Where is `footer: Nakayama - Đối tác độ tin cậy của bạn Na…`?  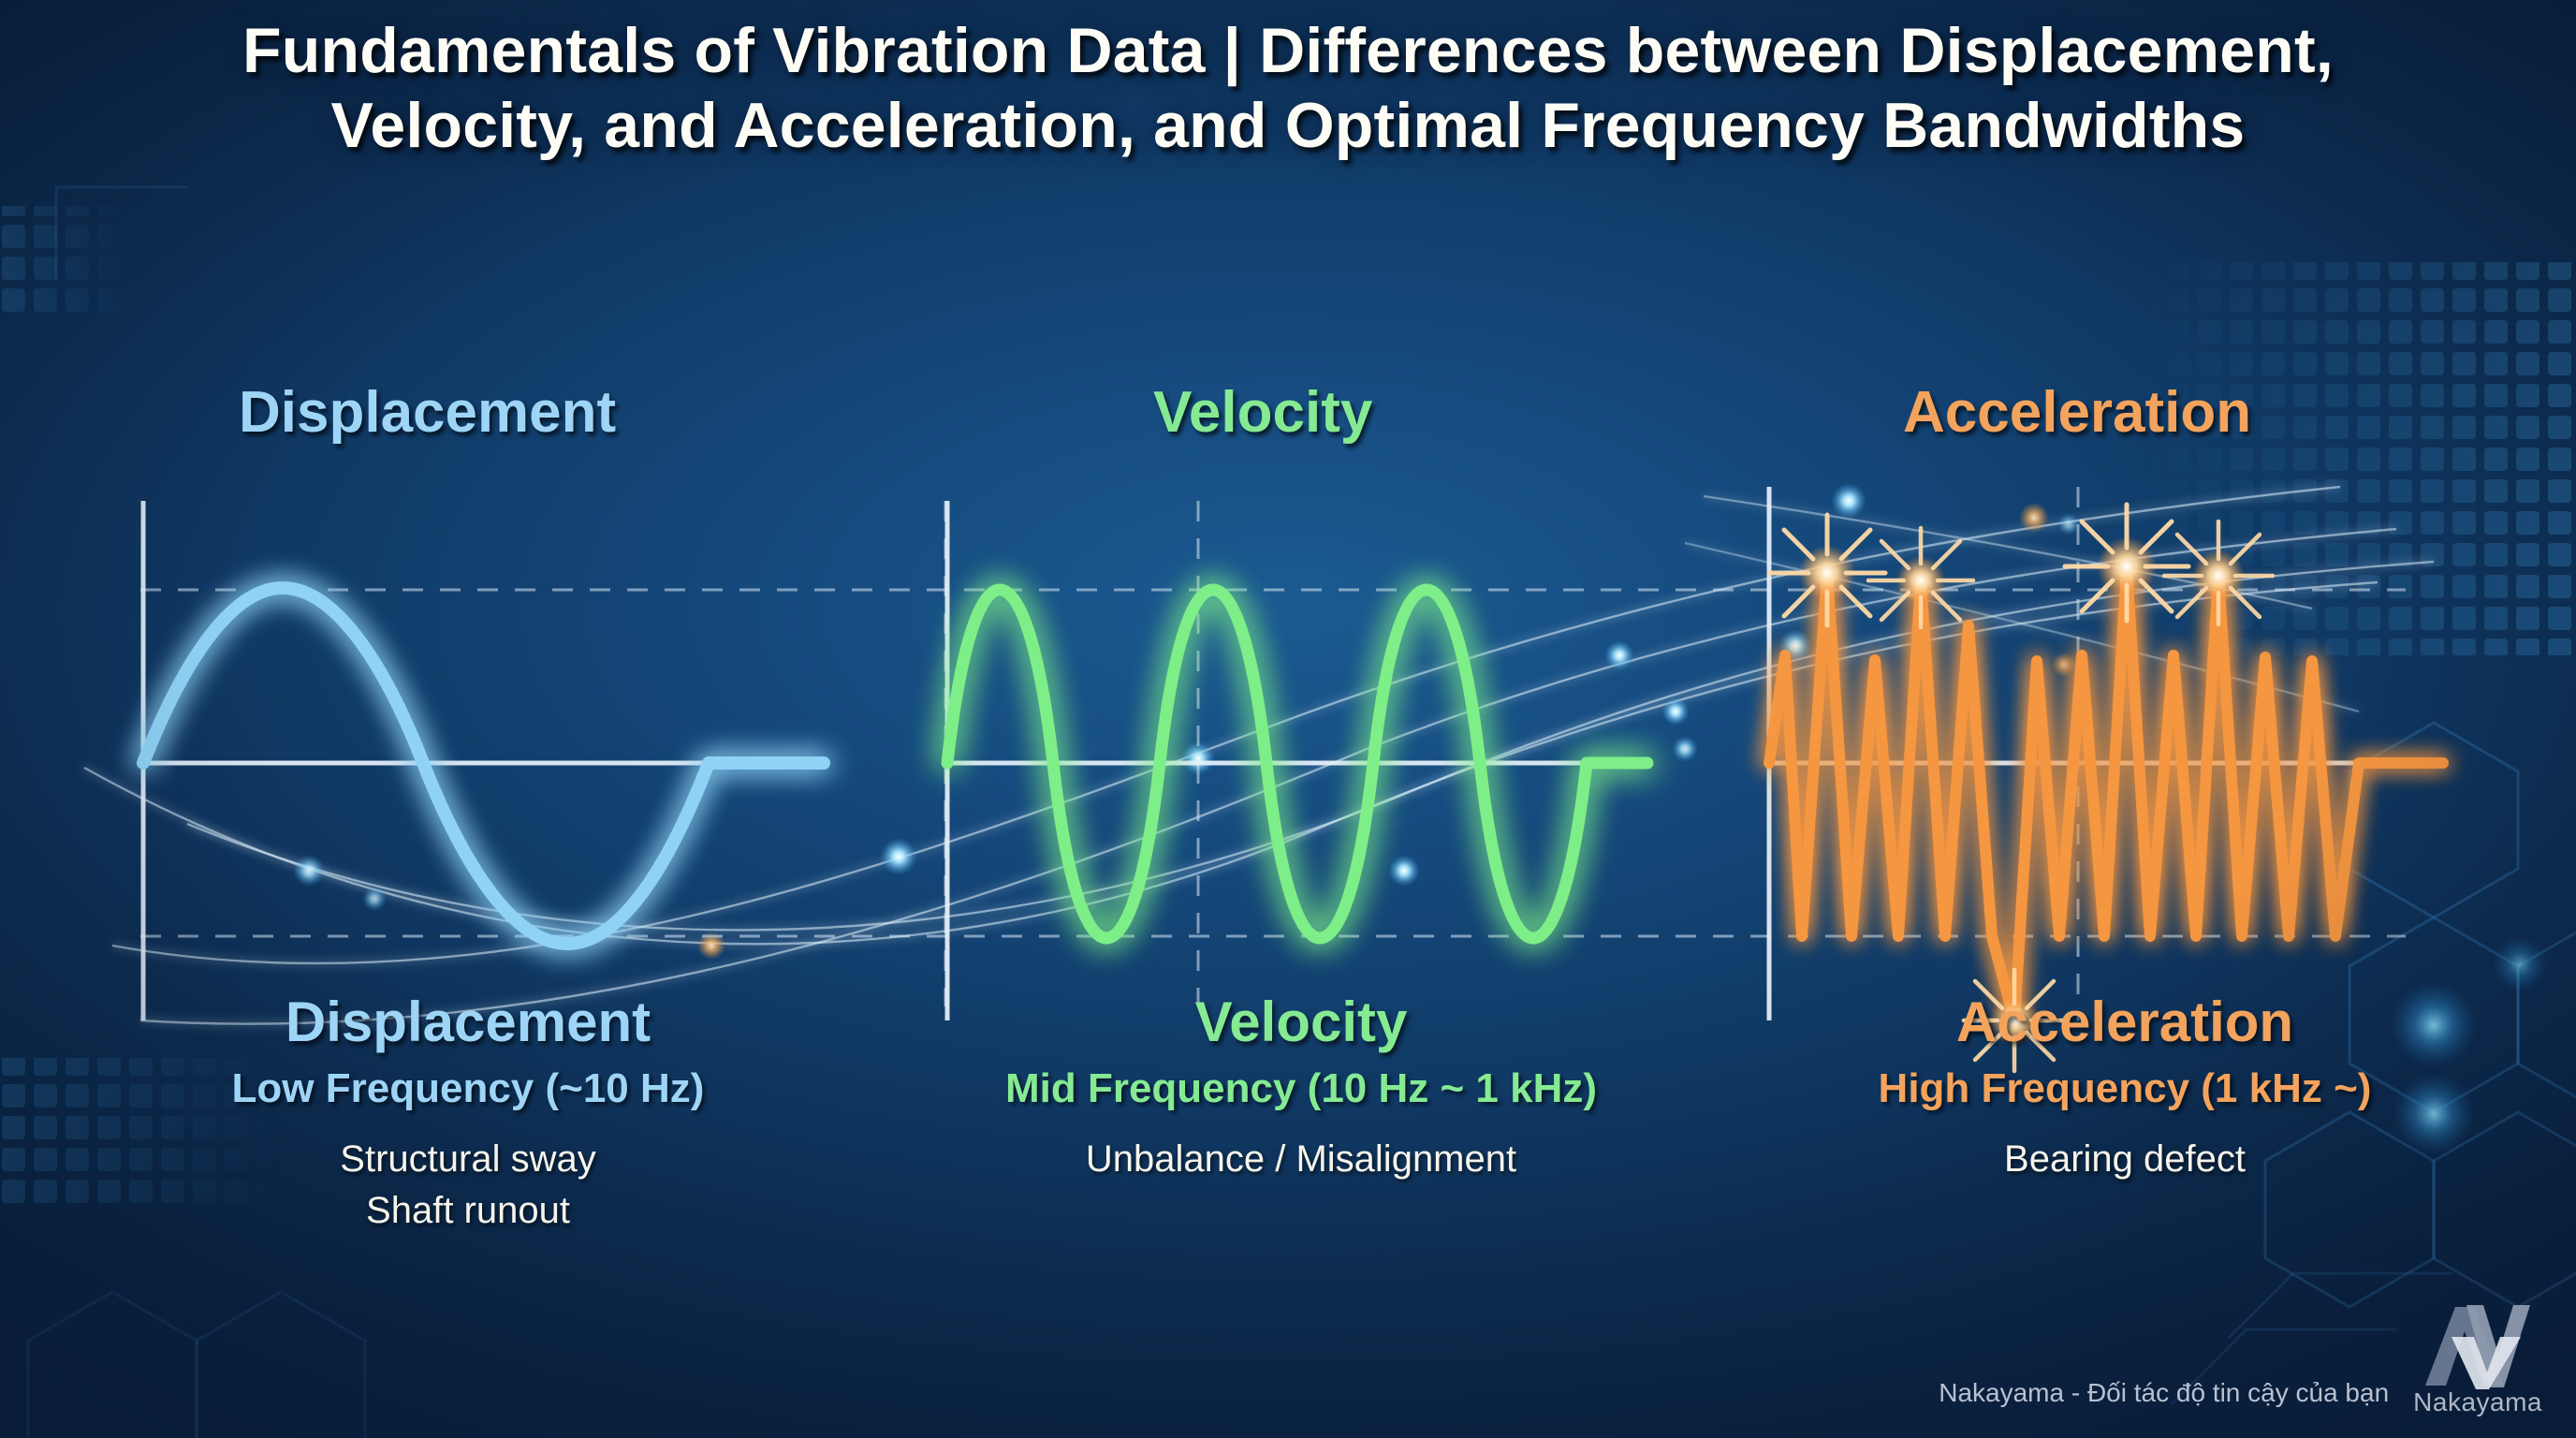
footer: Nakayama - Đối tác độ tin cậy của bạn Na… is located at coordinates (2240, 1358).